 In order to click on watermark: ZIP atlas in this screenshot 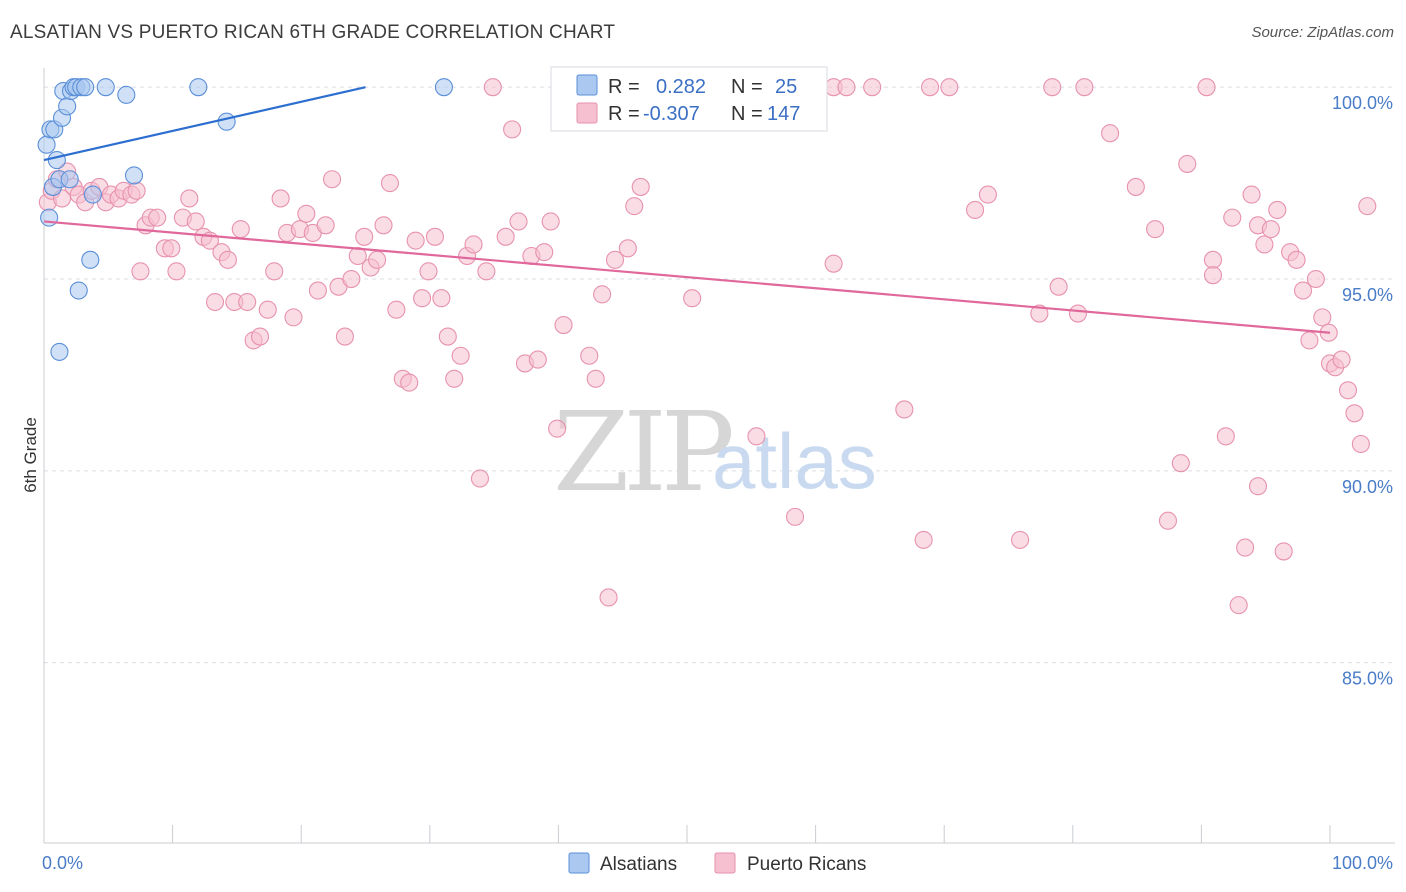, I will do `click(715, 452)`.